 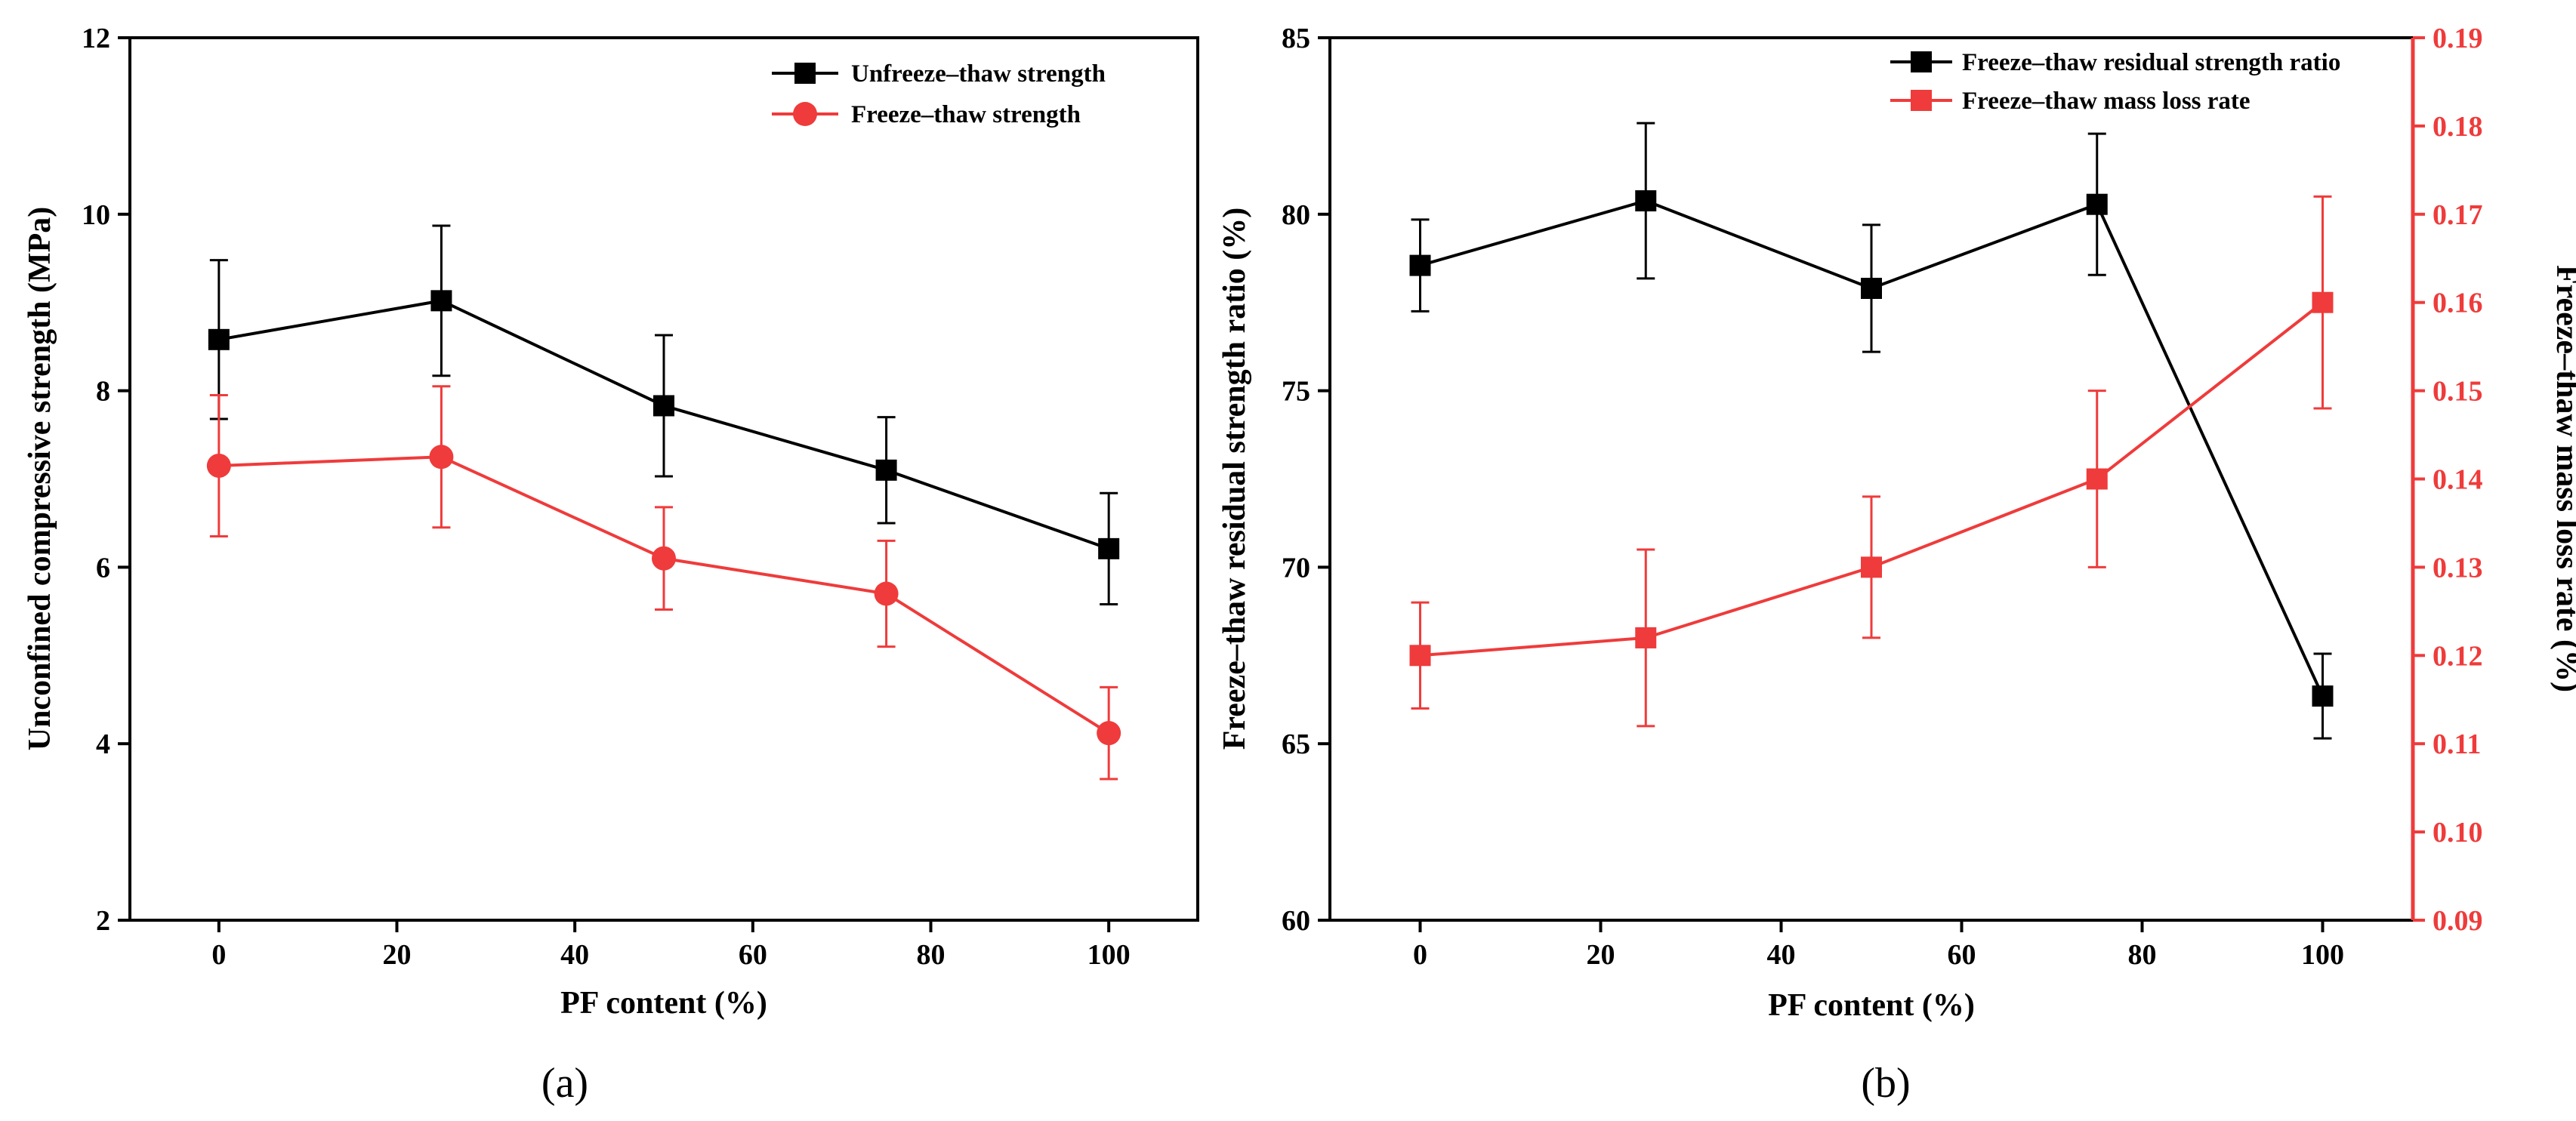 I want to click on panel-b-legend-marker-massloss, so click(x=1921, y=101).